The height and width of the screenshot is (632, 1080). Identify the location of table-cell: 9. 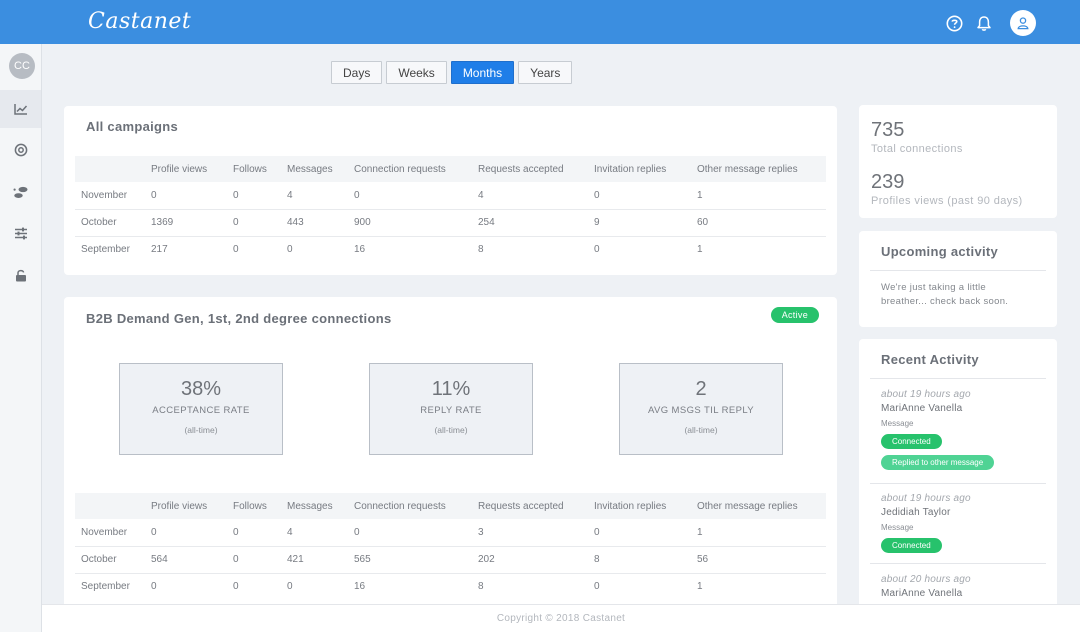
(639, 223).